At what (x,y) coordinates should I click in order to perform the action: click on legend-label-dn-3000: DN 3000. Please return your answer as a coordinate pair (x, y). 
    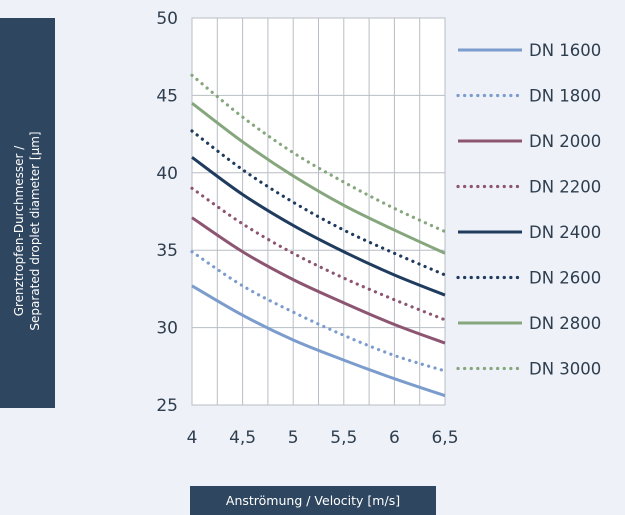
    Looking at the image, I should click on (565, 369).